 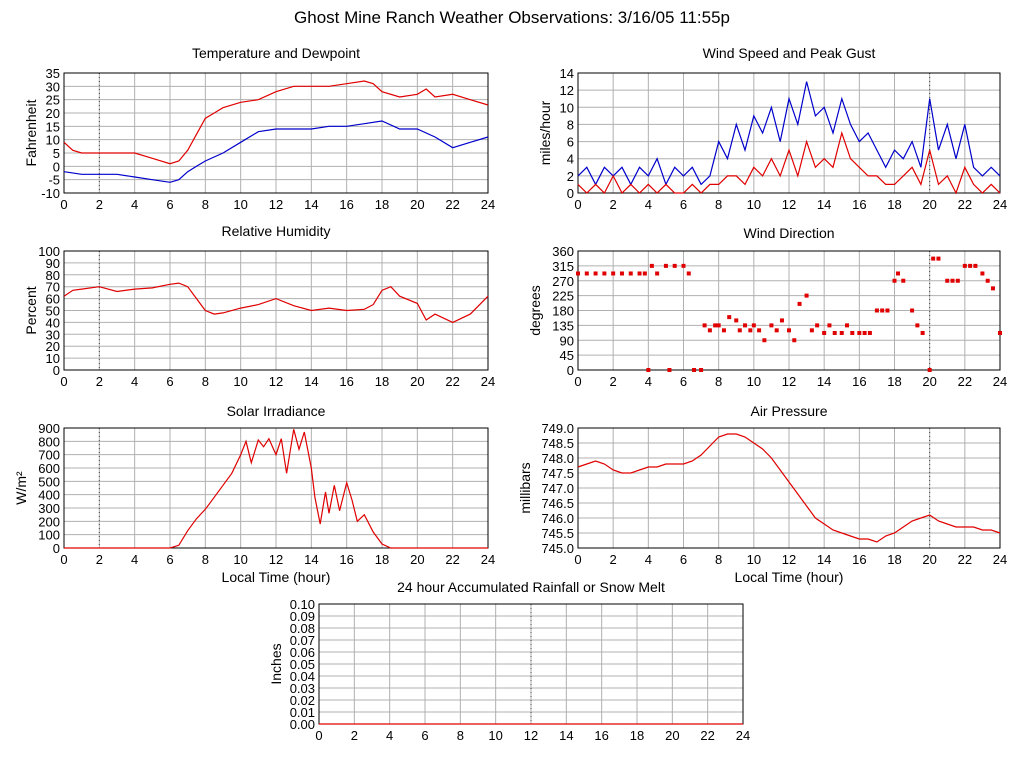 What do you see at coordinates (99, 559) in the screenshot?
I see `solar-xtick-label: 2` at bounding box center [99, 559].